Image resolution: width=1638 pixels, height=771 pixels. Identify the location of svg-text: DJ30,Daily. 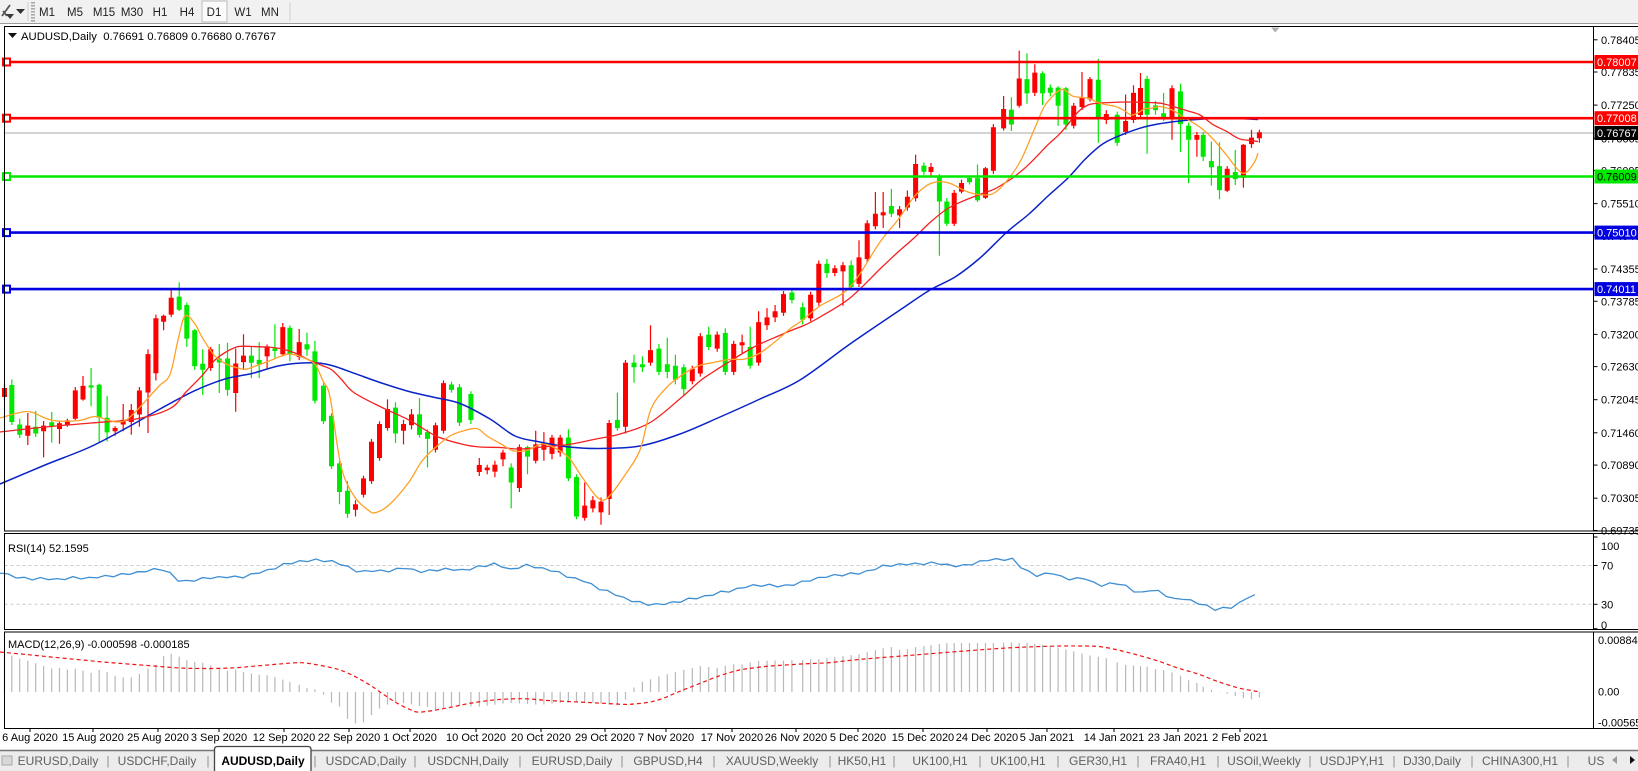
(1432, 761).